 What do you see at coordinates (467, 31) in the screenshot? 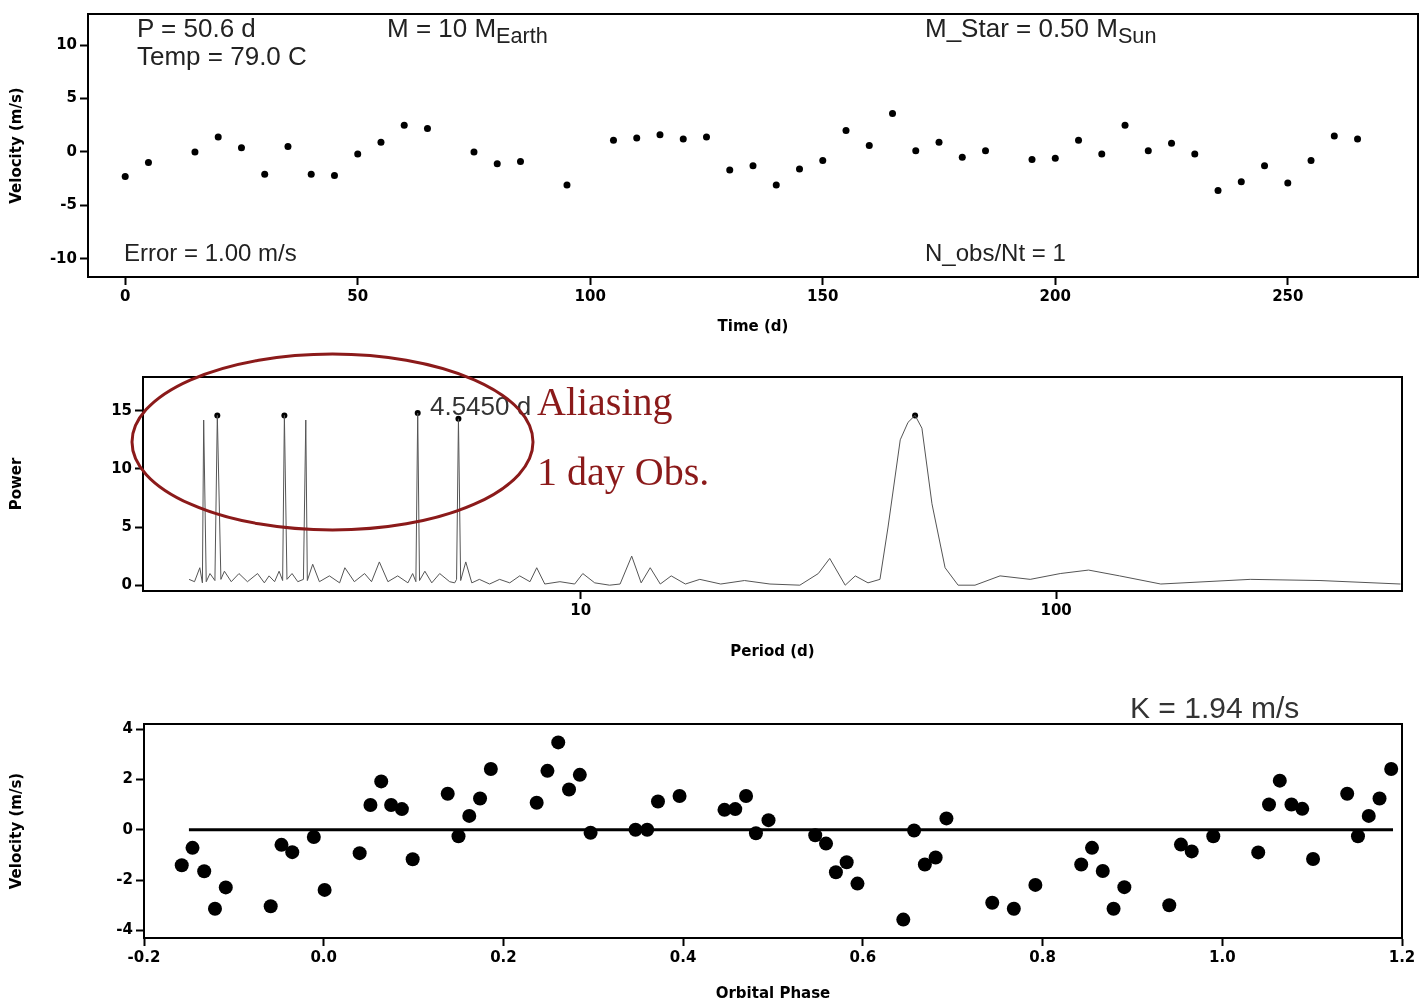
I see `annotation: M = 10 M$_{Earth}$` at bounding box center [467, 31].